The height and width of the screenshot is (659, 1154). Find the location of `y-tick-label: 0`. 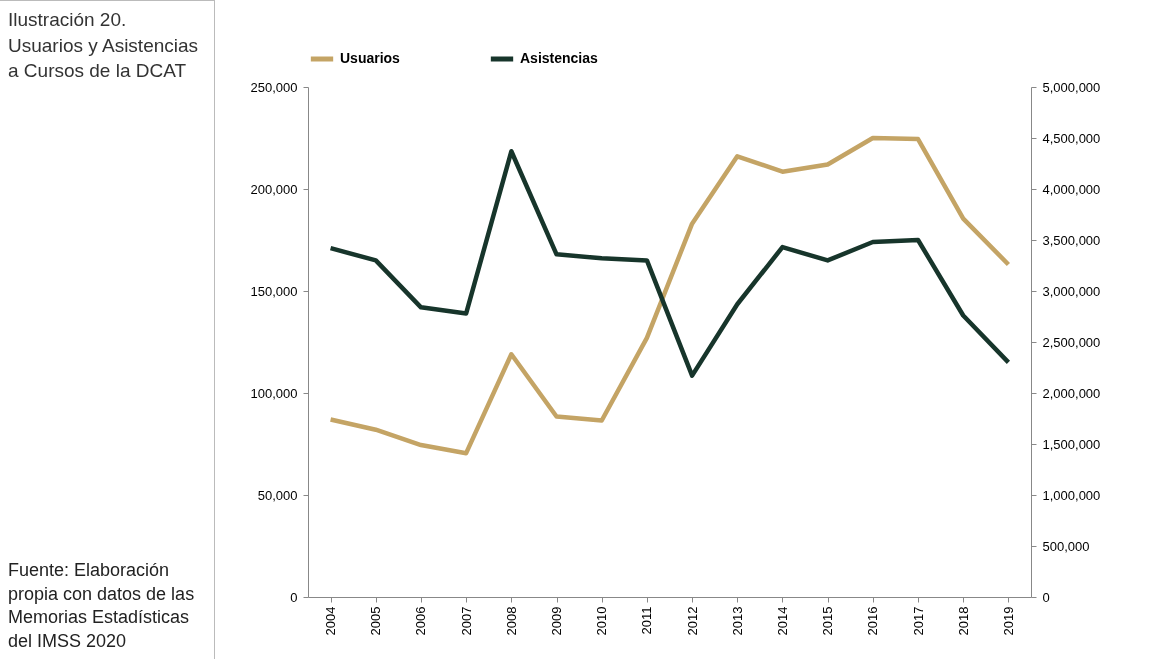

y-tick-label: 0 is located at coordinates (294, 597).